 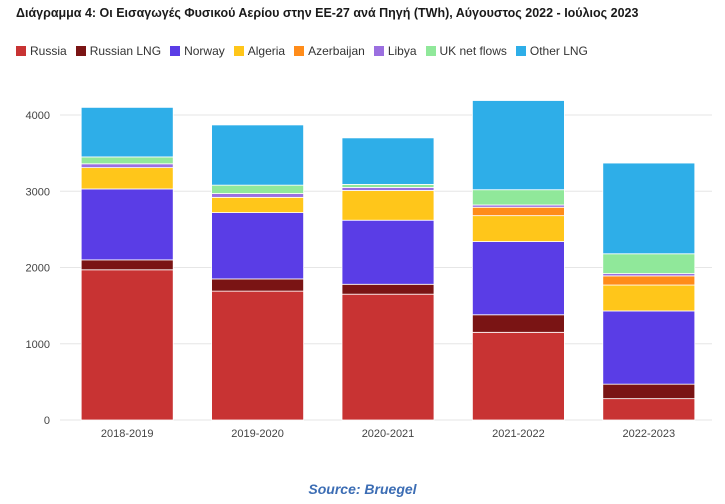 What do you see at coordinates (125, 51) in the screenshot?
I see `legend-label: Russian LNG` at bounding box center [125, 51].